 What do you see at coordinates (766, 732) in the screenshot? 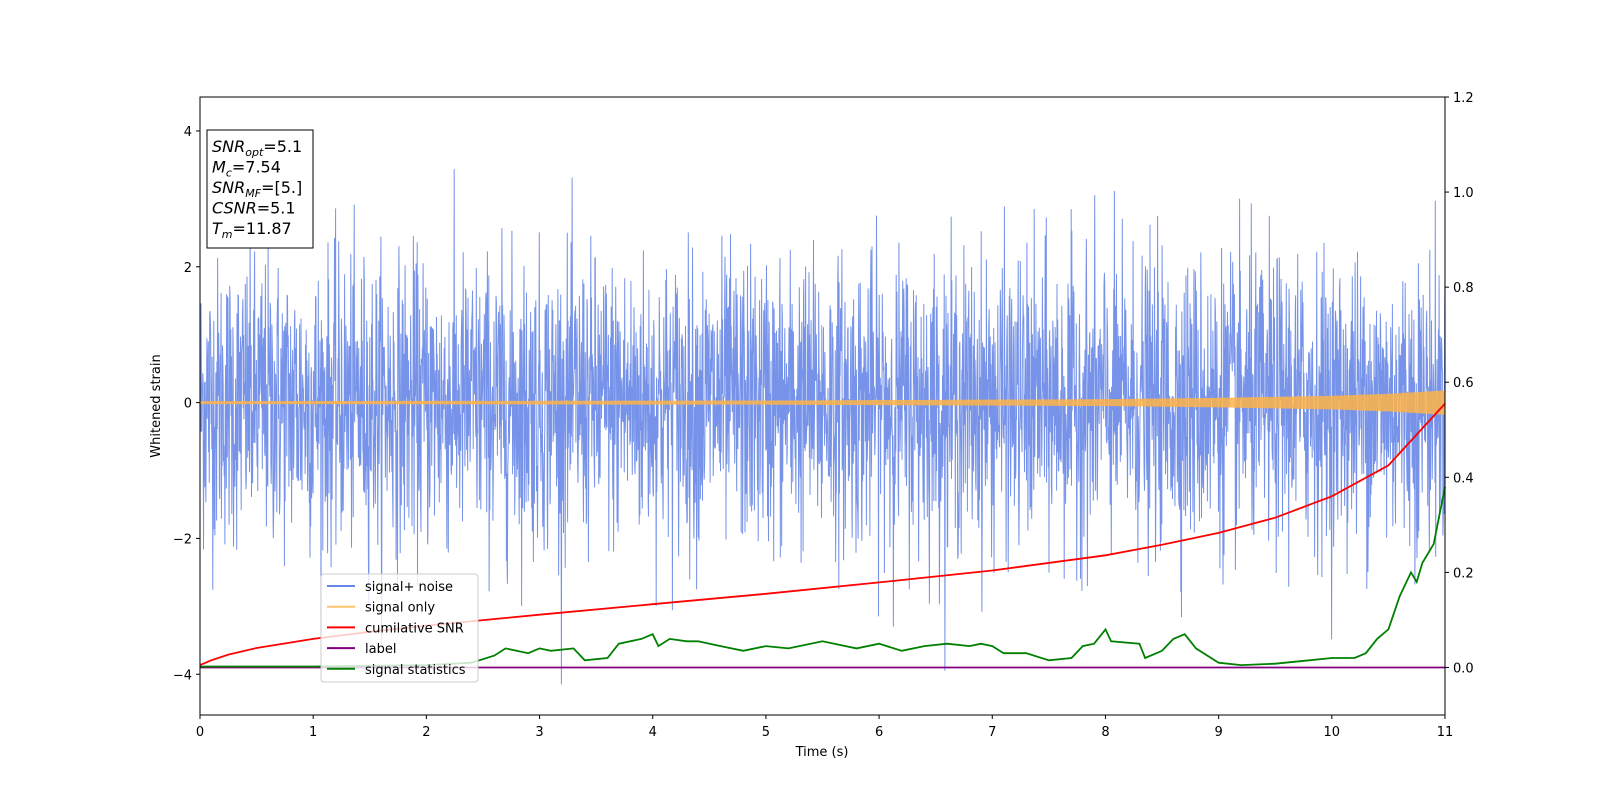
I see `x-tick-label: 5` at bounding box center [766, 732].